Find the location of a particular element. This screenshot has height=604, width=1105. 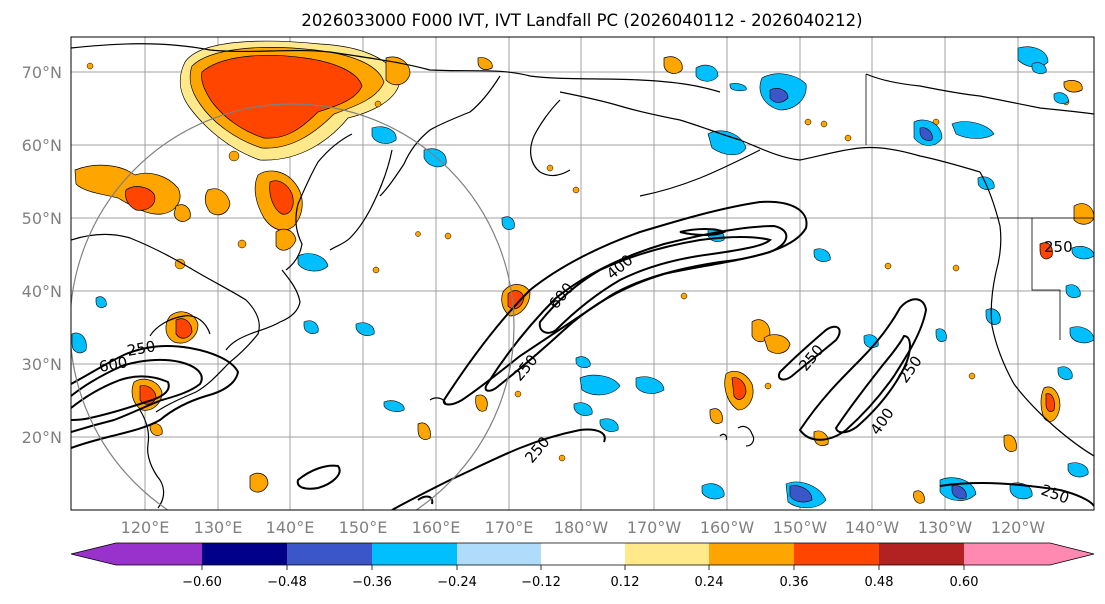

ivt-contour-600-ar is located at coordinates (655, 285).